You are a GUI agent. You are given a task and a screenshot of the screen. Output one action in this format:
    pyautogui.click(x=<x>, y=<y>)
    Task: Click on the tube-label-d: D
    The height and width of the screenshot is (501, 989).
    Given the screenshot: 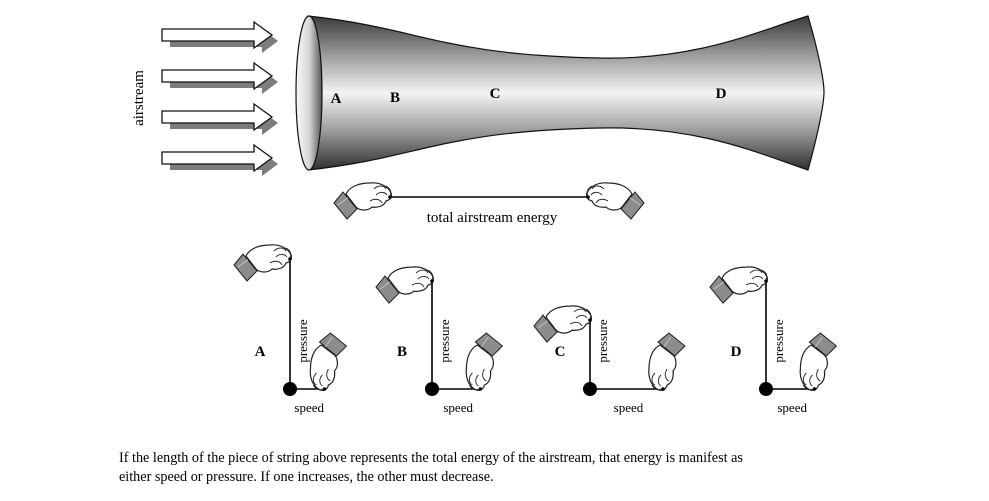 What is the action you would take?
    pyautogui.click(x=721, y=94)
    